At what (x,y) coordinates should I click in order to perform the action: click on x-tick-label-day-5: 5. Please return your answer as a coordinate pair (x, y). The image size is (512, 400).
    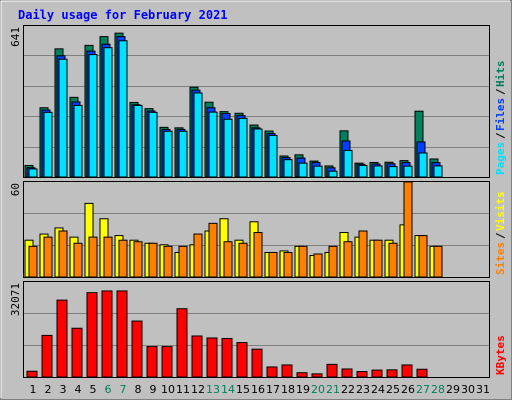
    Looking at the image, I should click on (93, 389).